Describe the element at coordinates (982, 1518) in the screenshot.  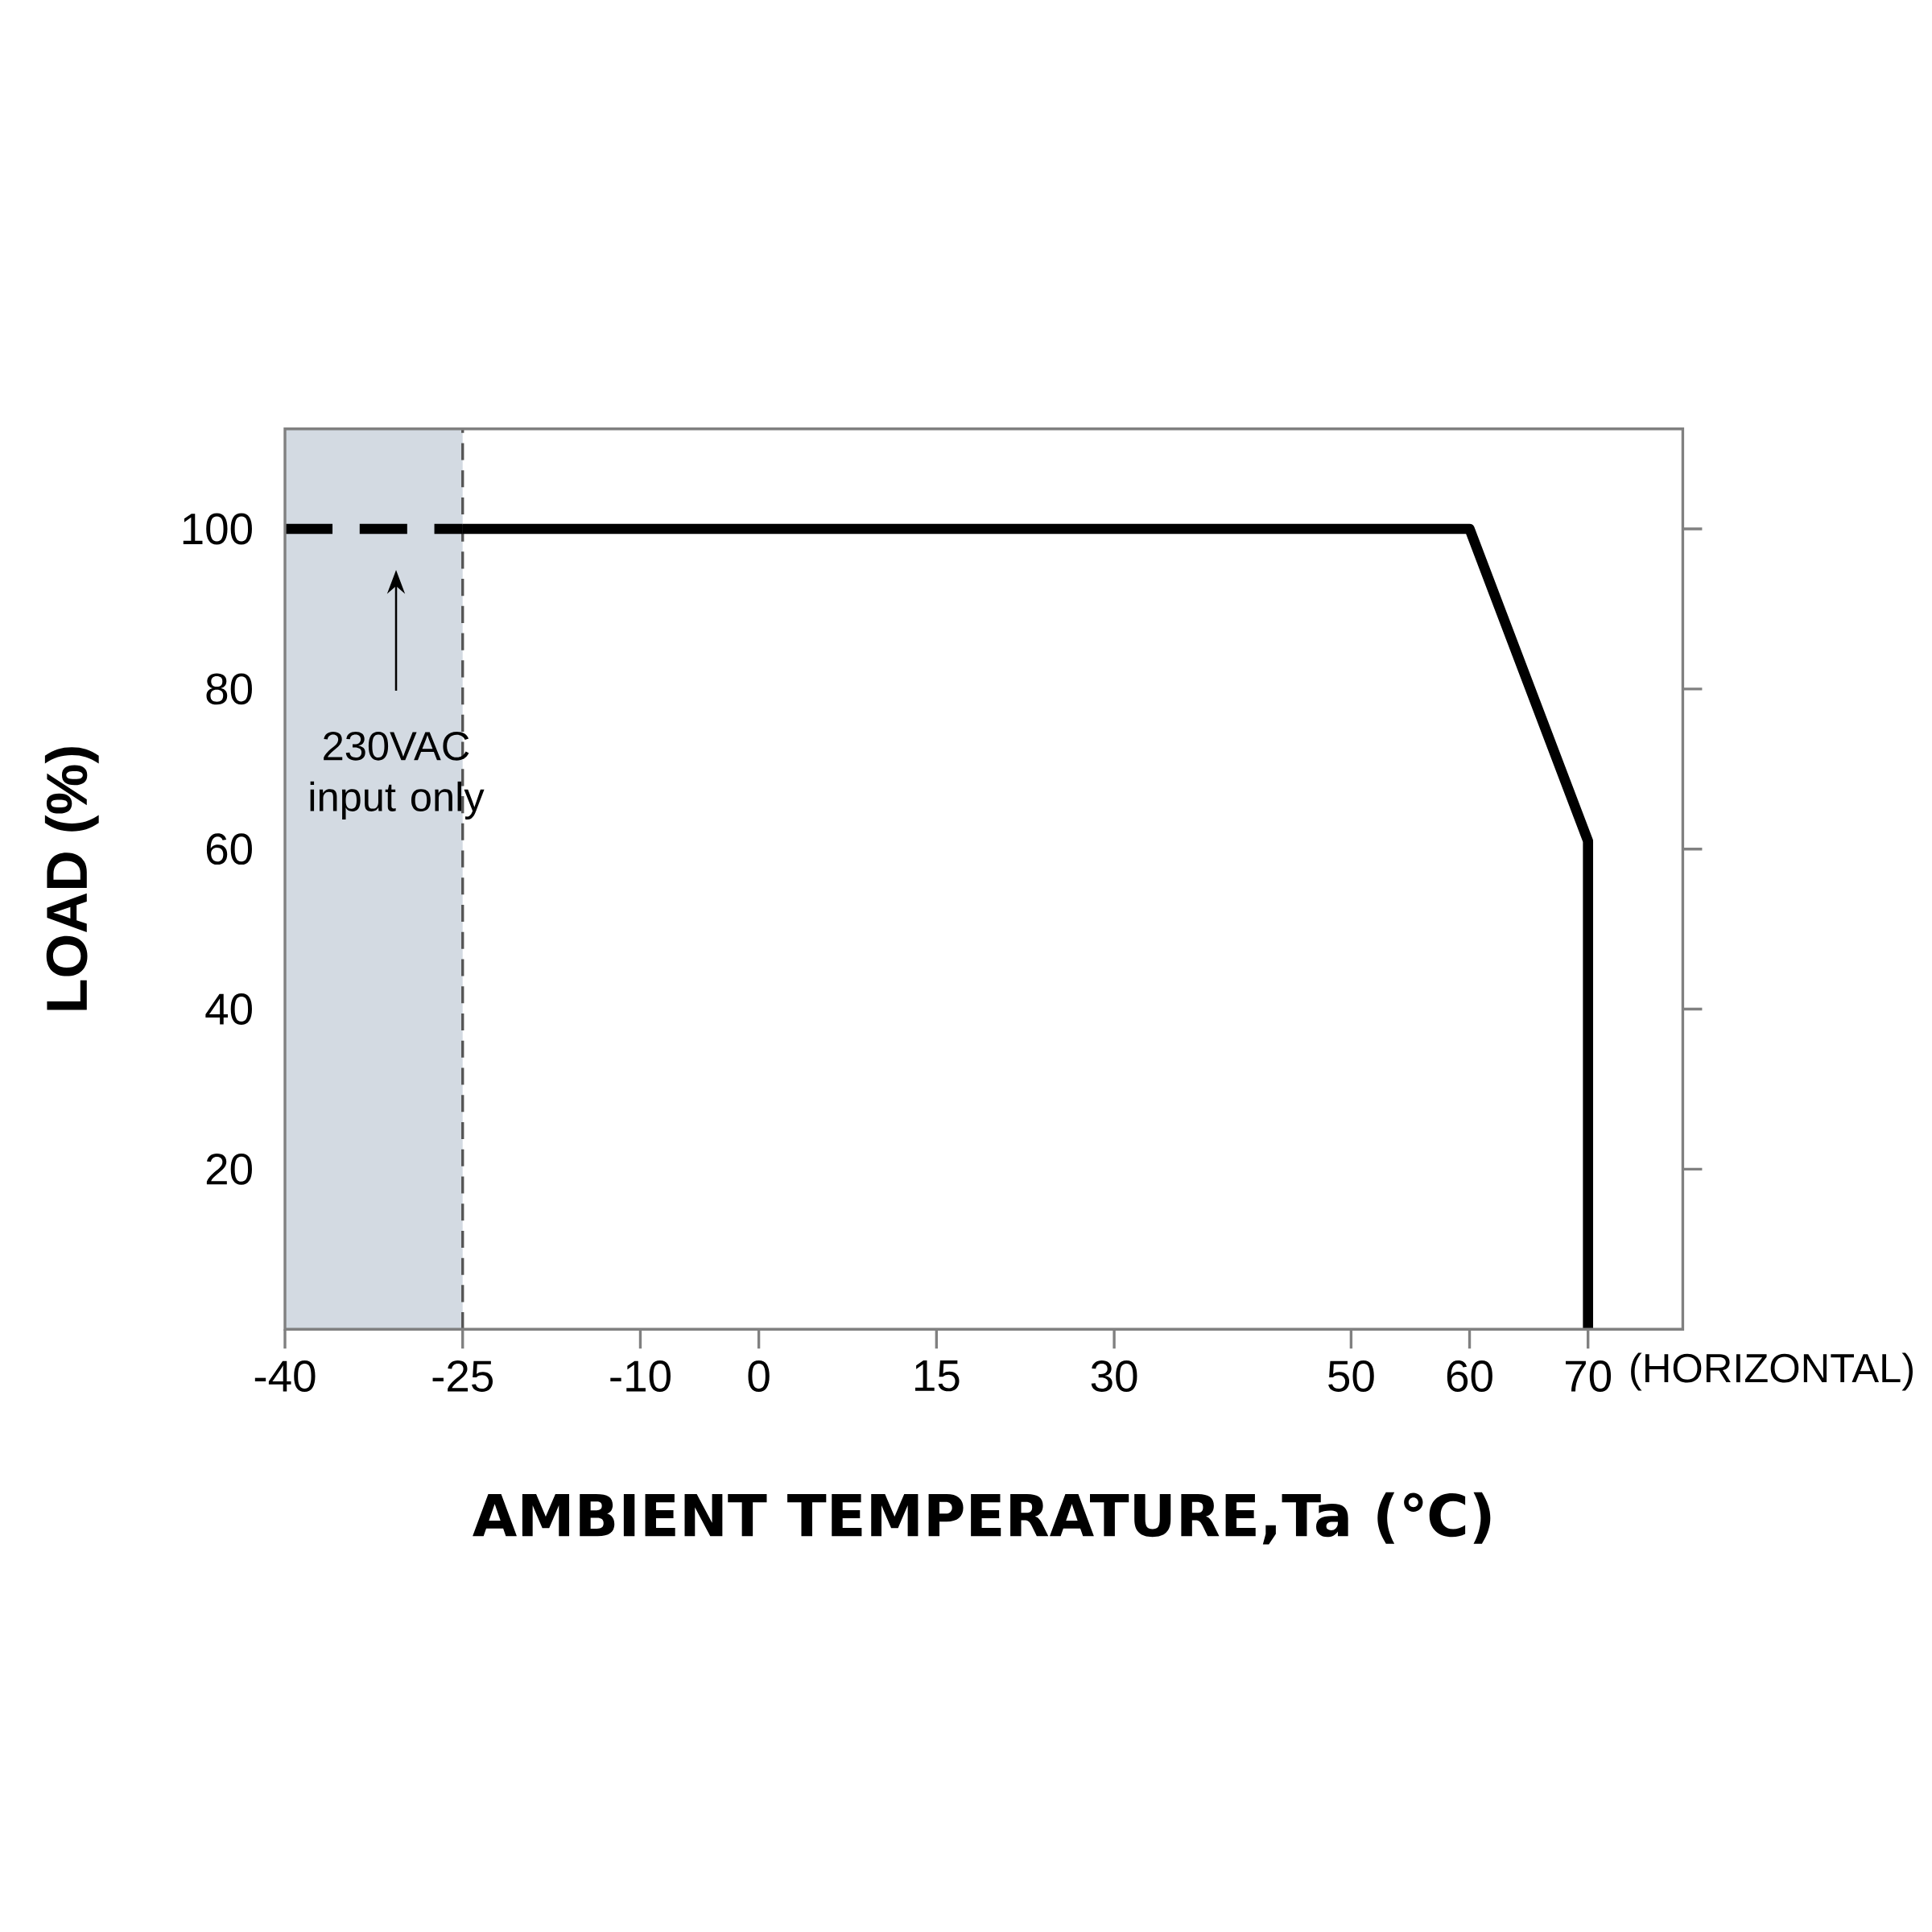
I see `x-axis-title: AMBIENT TEMPERATURE,Ta (℃)` at that location.